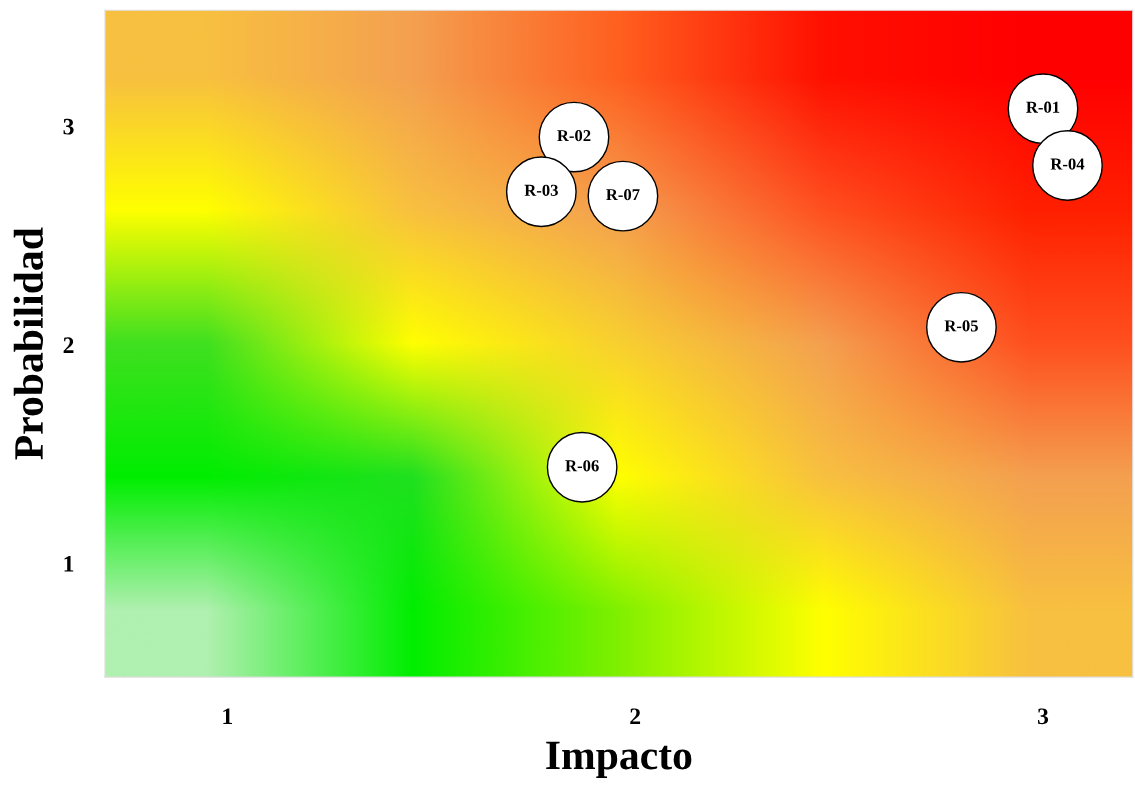 The image size is (1135, 791). Describe the element at coordinates (28, 343) in the screenshot. I see `y-axis-title: Probabilidad` at that location.